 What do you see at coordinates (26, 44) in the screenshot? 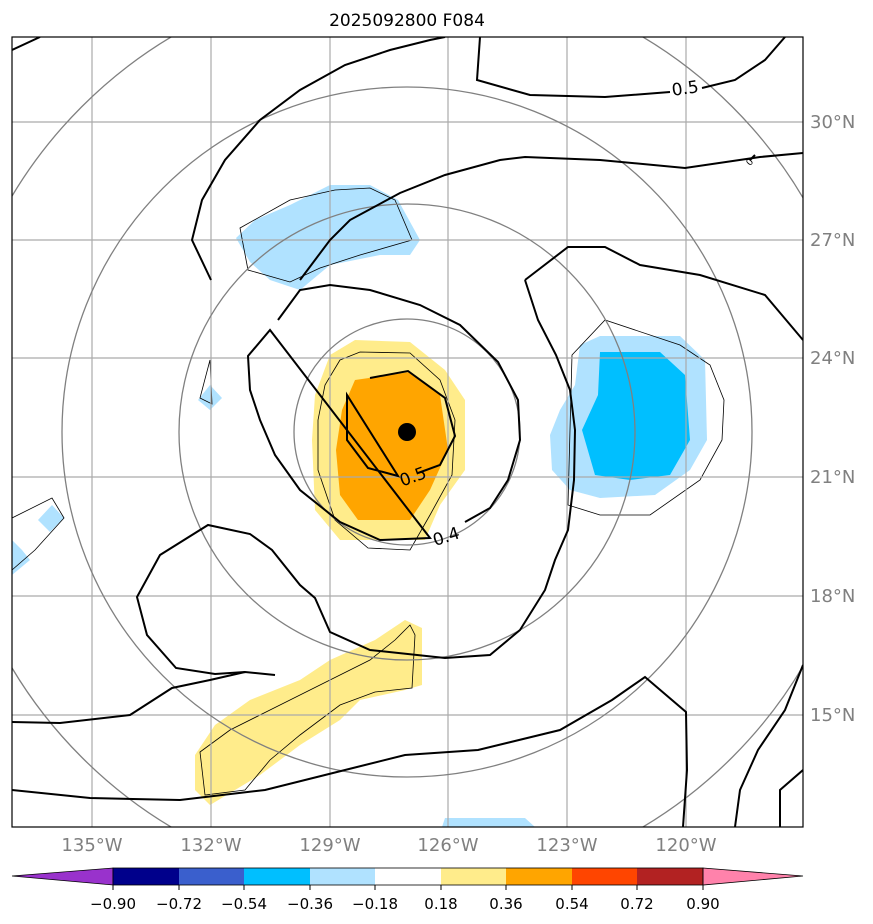
I see `contour-top-left` at bounding box center [26, 44].